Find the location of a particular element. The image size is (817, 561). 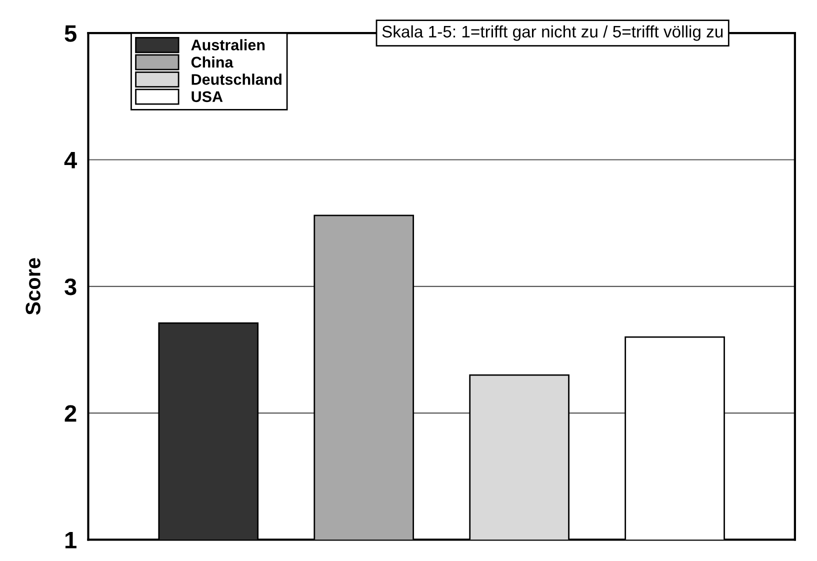

legend-label: China is located at coordinates (212, 62).